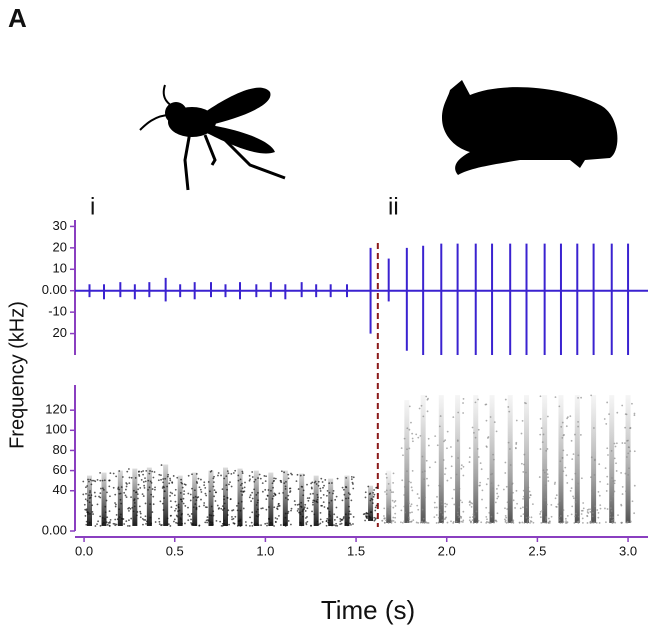 This screenshot has width=663, height=633. Describe the element at coordinates (56, 429) in the screenshot. I see `y-tick-label: 100` at that location.